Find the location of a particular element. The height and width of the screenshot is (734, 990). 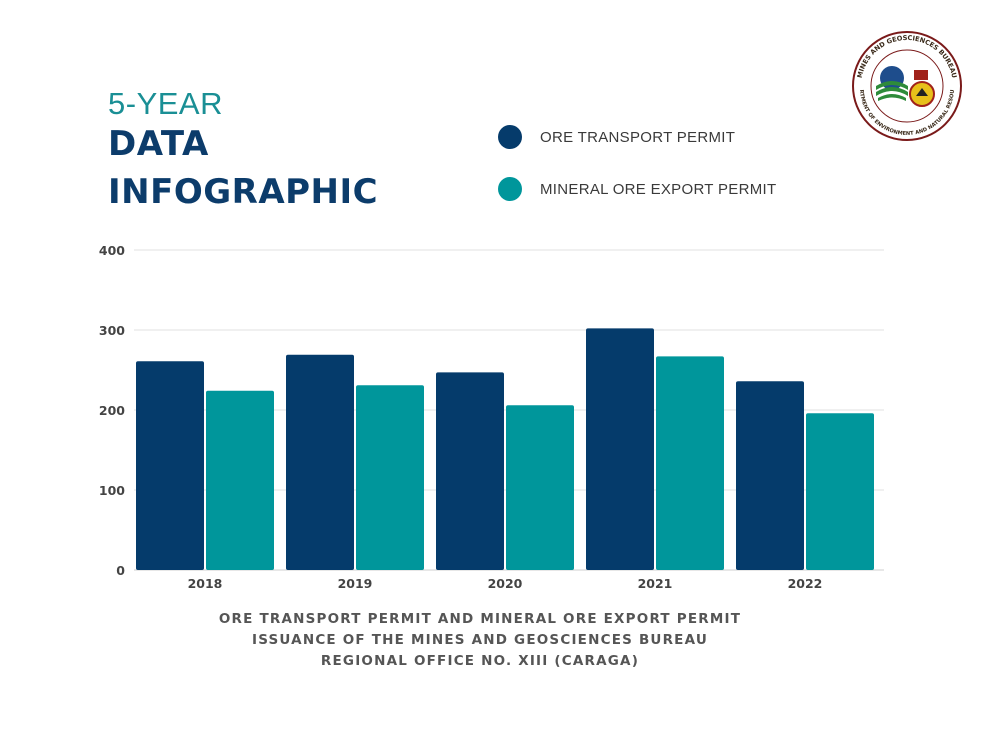

legend-swatch-mineral-export is located at coordinates (510, 189).